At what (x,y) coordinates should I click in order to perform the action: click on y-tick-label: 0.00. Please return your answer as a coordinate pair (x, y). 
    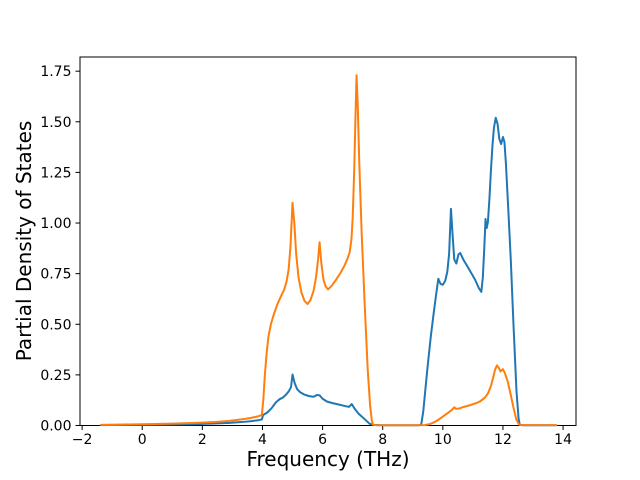
    Looking at the image, I should click on (55, 427).